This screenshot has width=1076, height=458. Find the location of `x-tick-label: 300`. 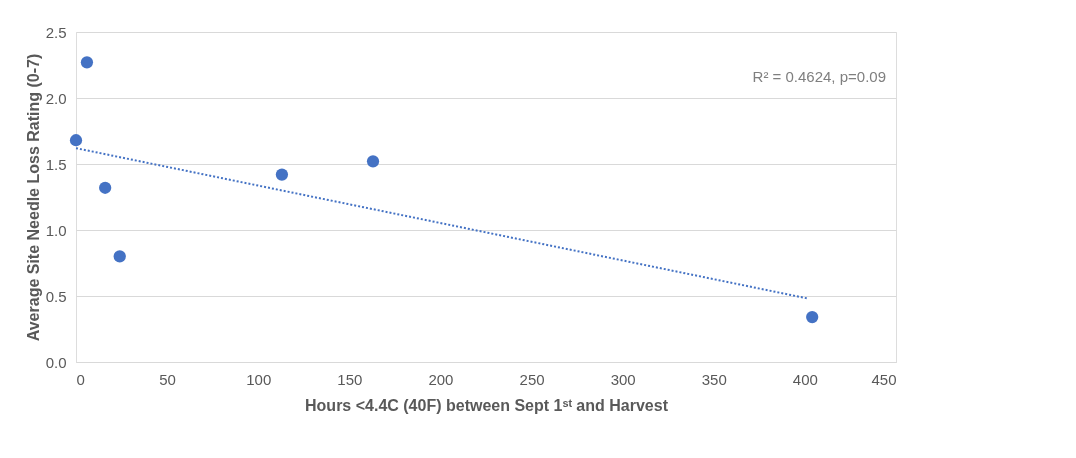

x-tick-label: 300 is located at coordinates (623, 379).